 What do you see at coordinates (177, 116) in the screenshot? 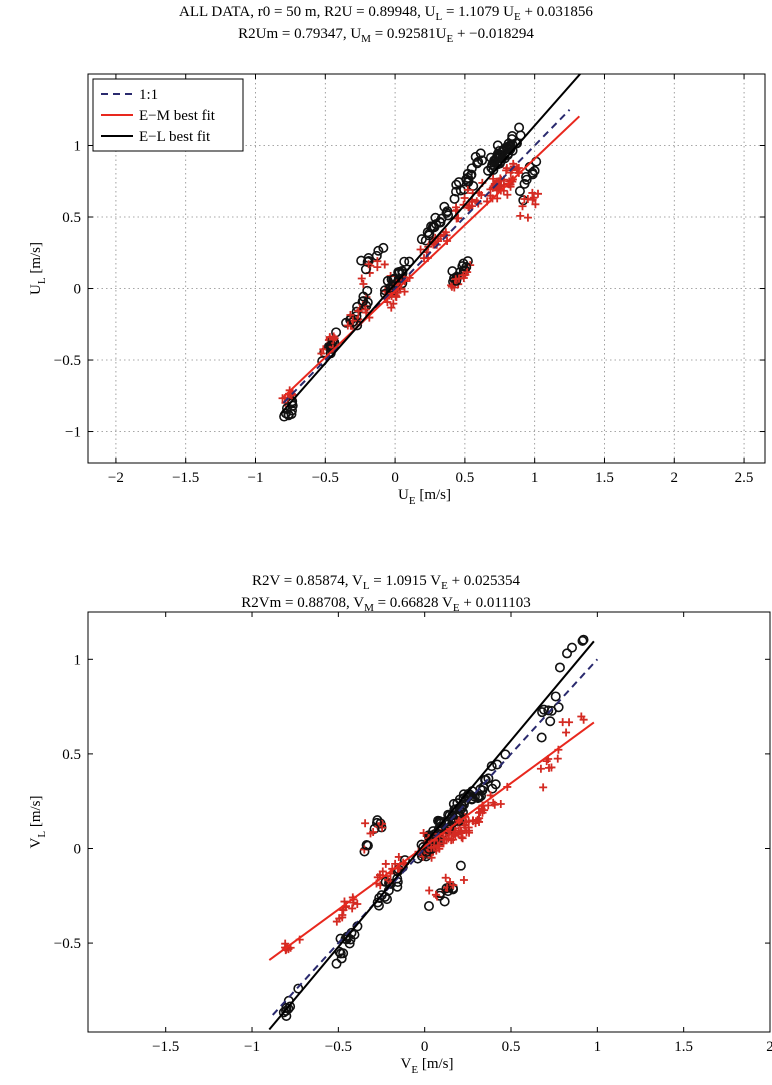
I see `legend-entry-label: E−M best fit` at bounding box center [177, 116].